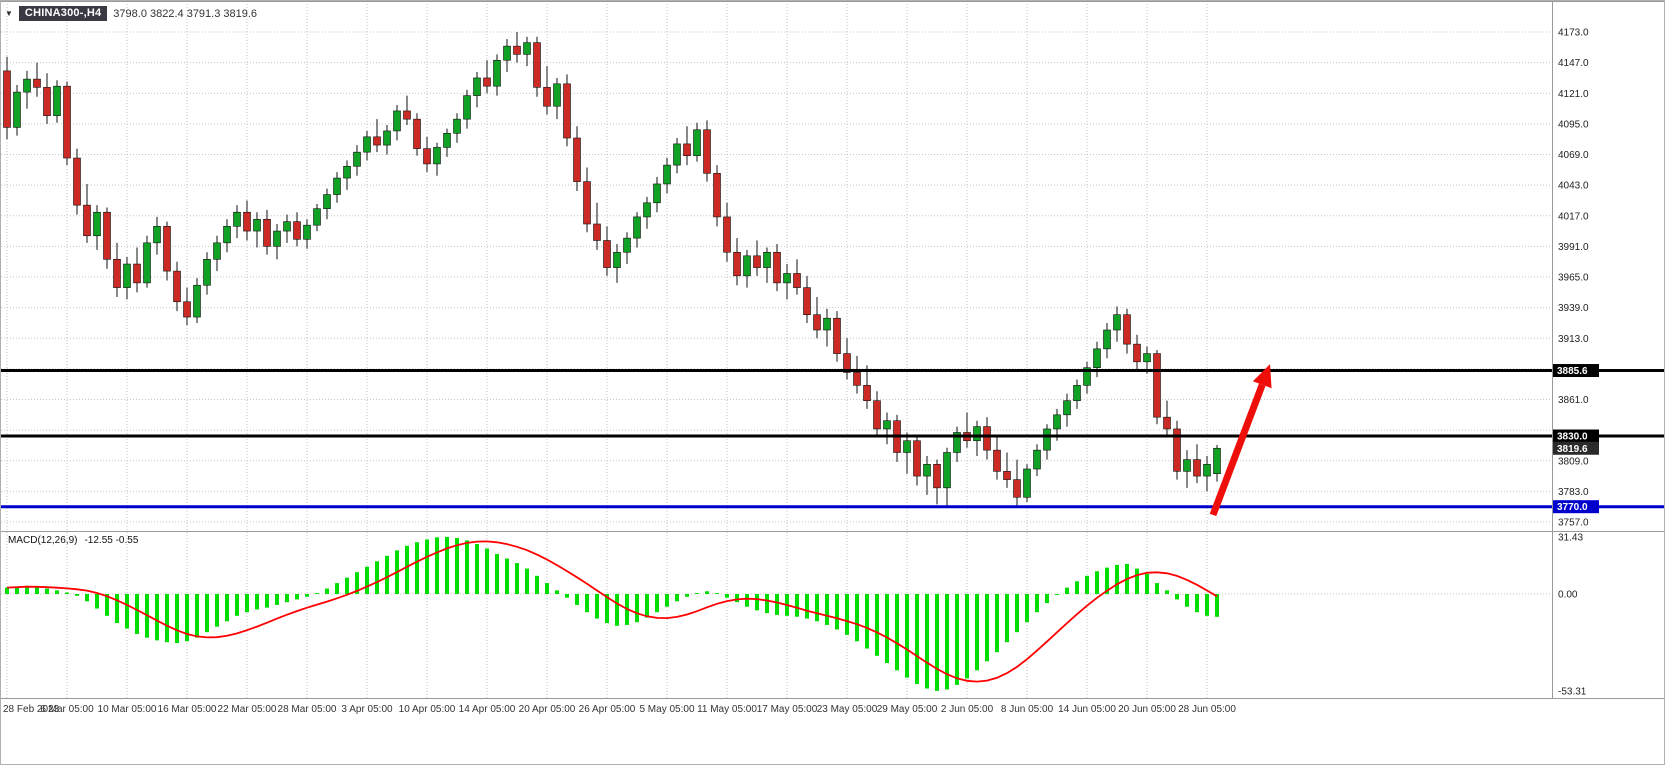  I want to click on current-price-tag, so click(1576, 448).